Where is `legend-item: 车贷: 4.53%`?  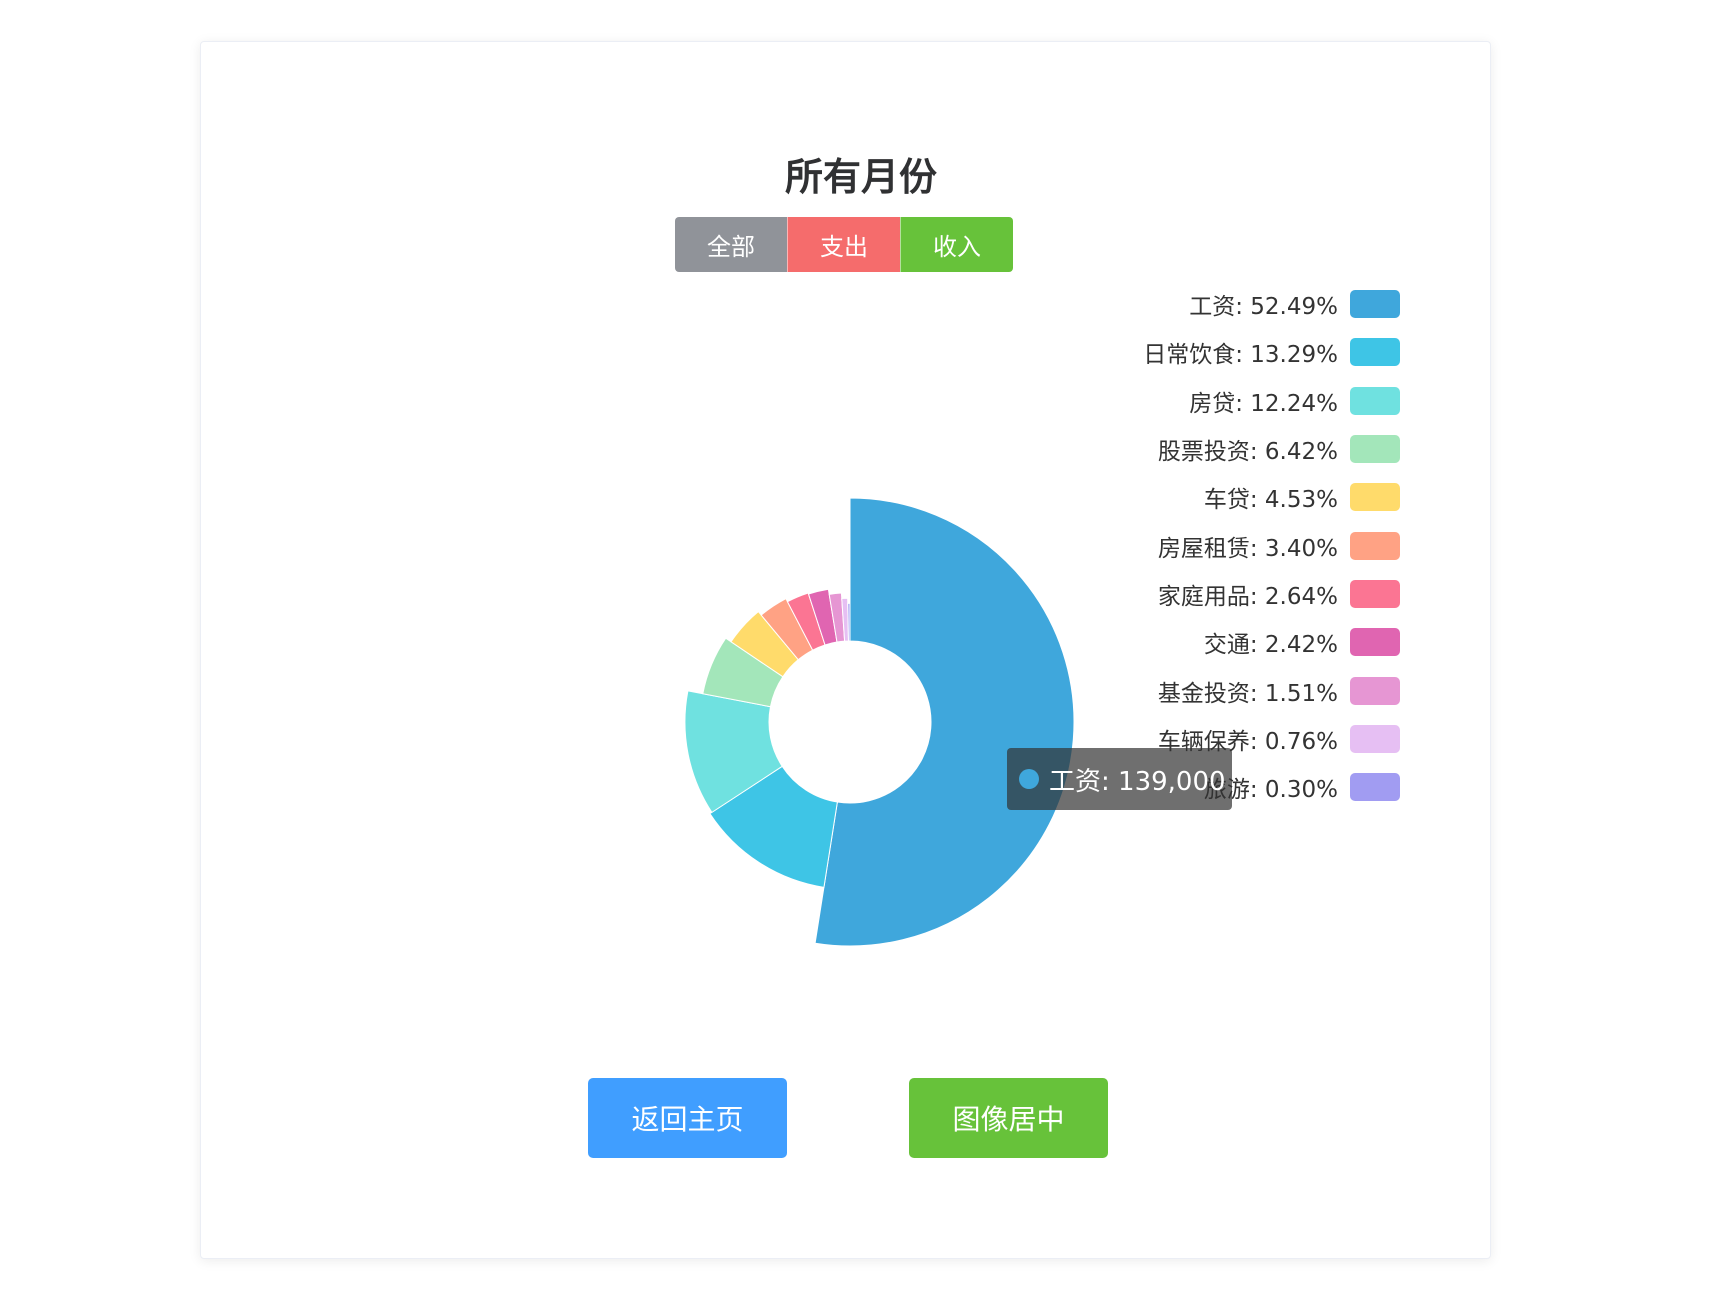
legend-item: 车贷: 4.53% is located at coordinates (1250, 497).